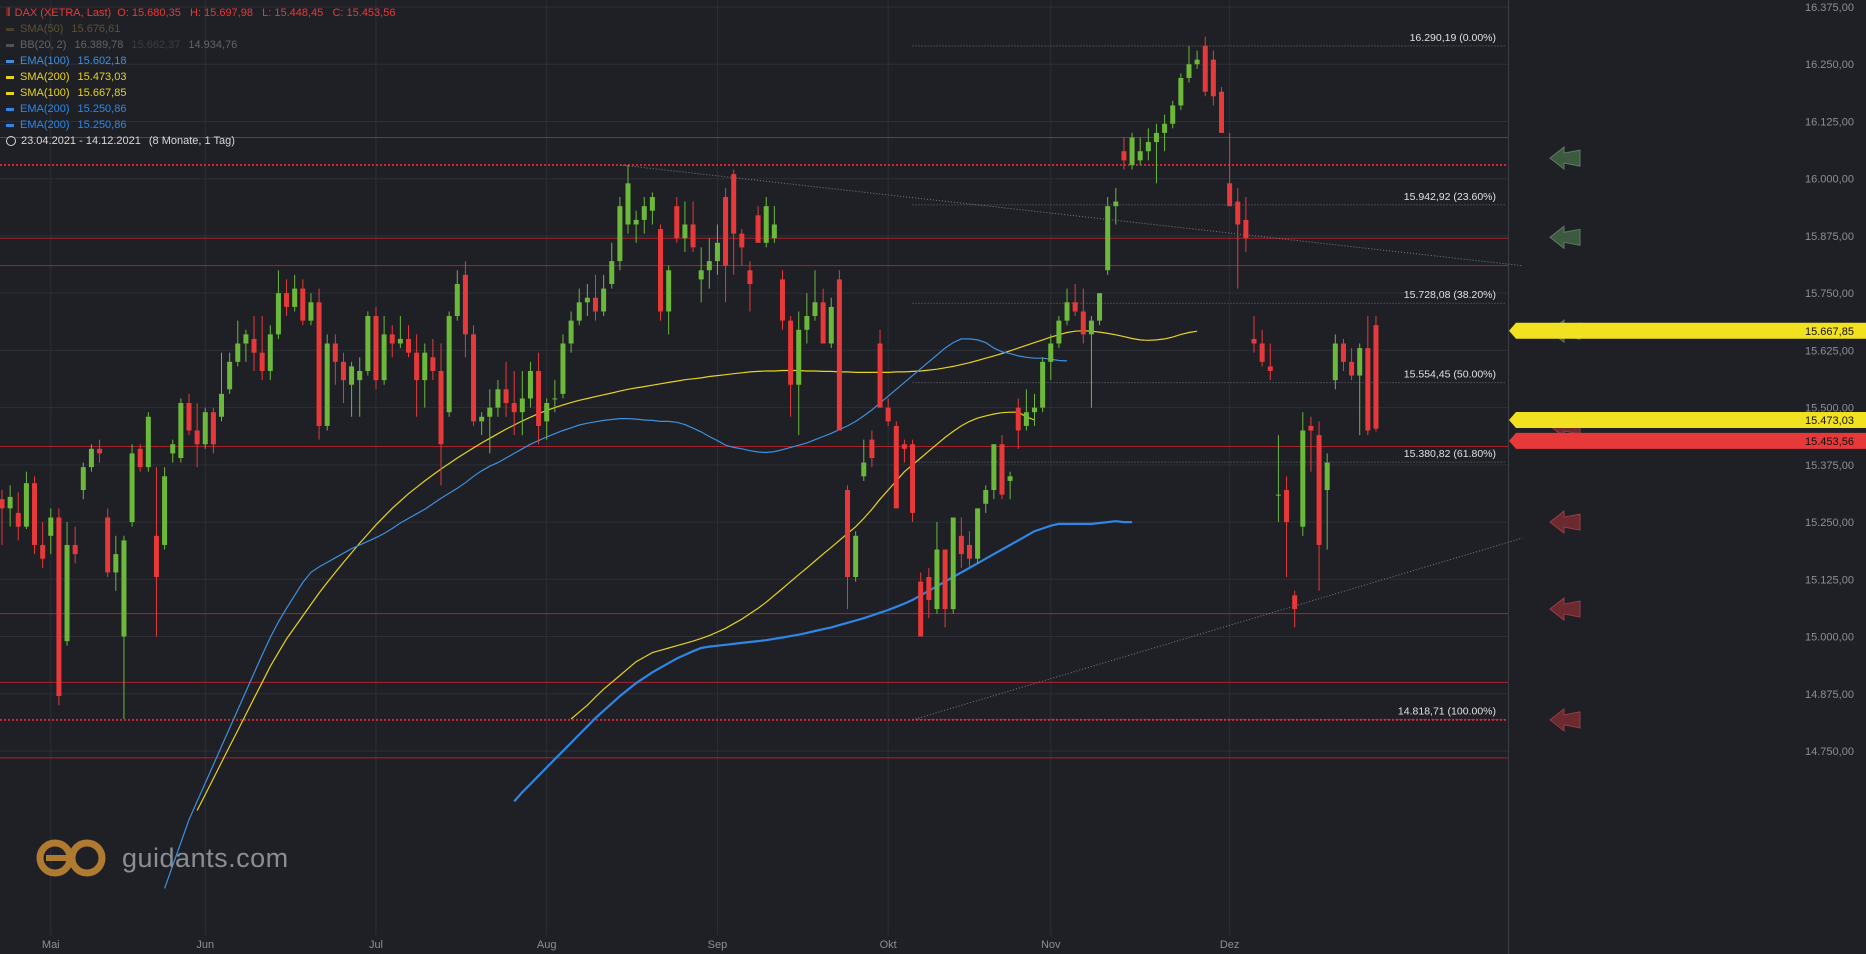 The image size is (1866, 954). I want to click on x-tick-label: Okt, so click(888, 945).